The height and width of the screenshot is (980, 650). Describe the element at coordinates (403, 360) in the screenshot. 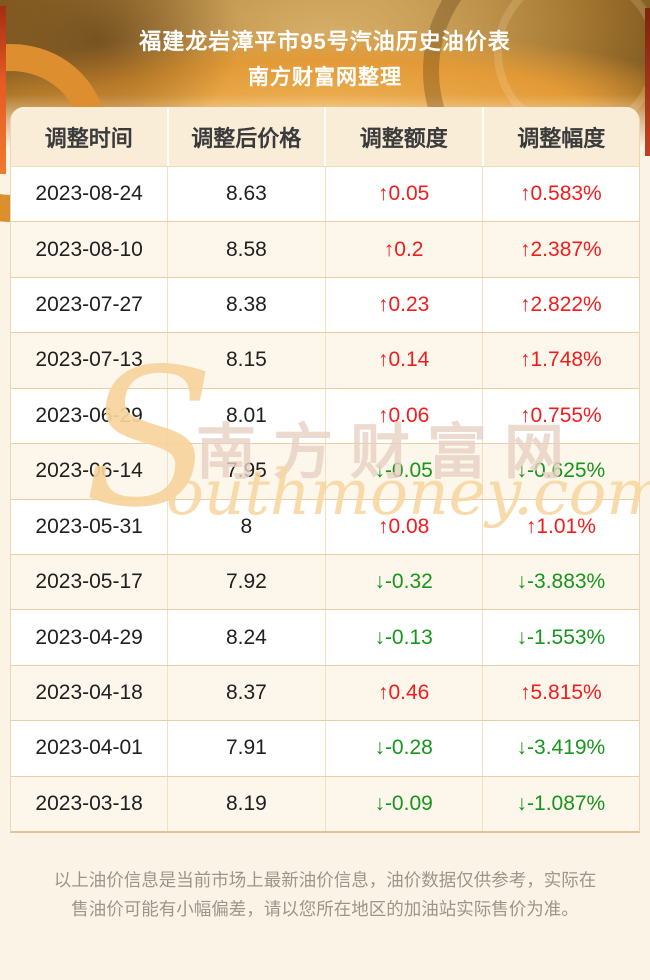

I see `cell-amount: ↑0.14` at that location.